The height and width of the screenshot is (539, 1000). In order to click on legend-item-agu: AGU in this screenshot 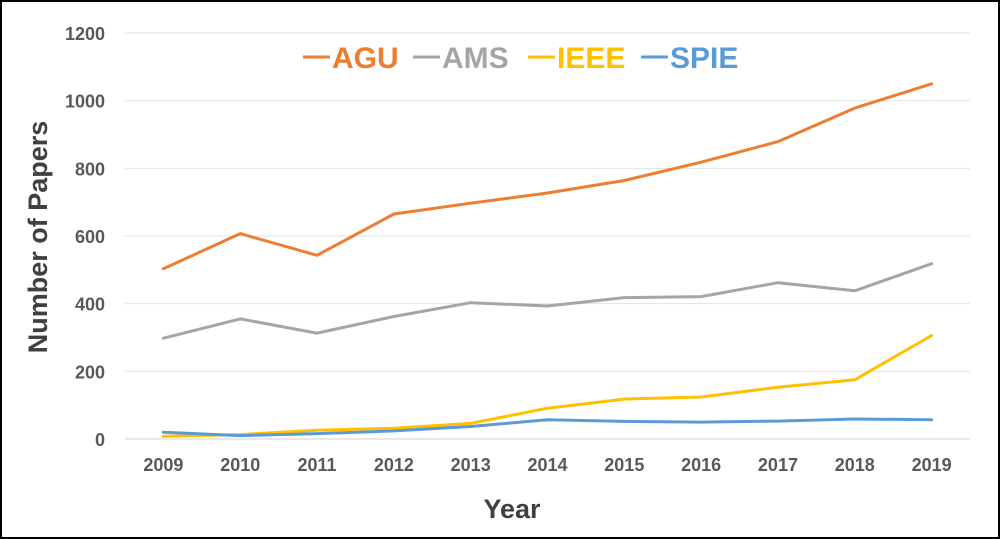, I will do `click(351, 58)`.